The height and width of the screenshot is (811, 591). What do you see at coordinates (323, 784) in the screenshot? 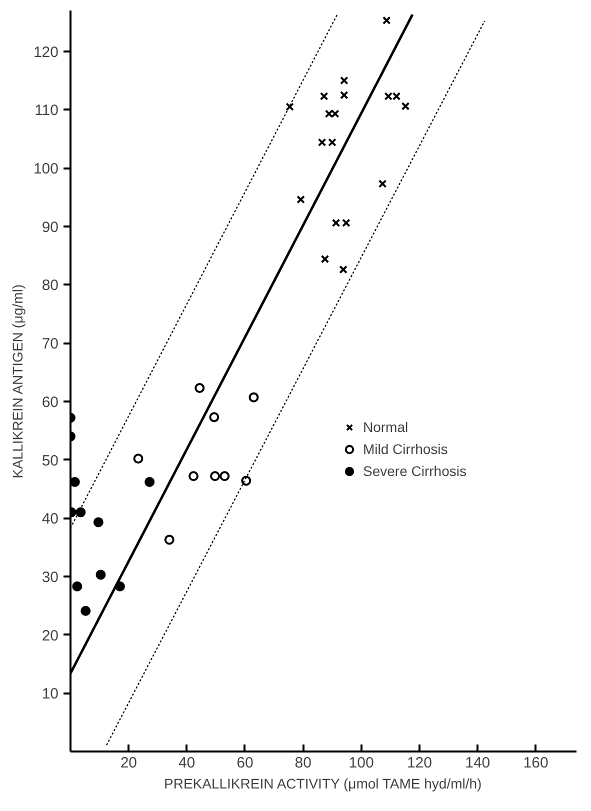
I see `x-axis-title: PREKALLIKREIN ACTIVITY (μmol TAME hyd/ml/h)` at bounding box center [323, 784].